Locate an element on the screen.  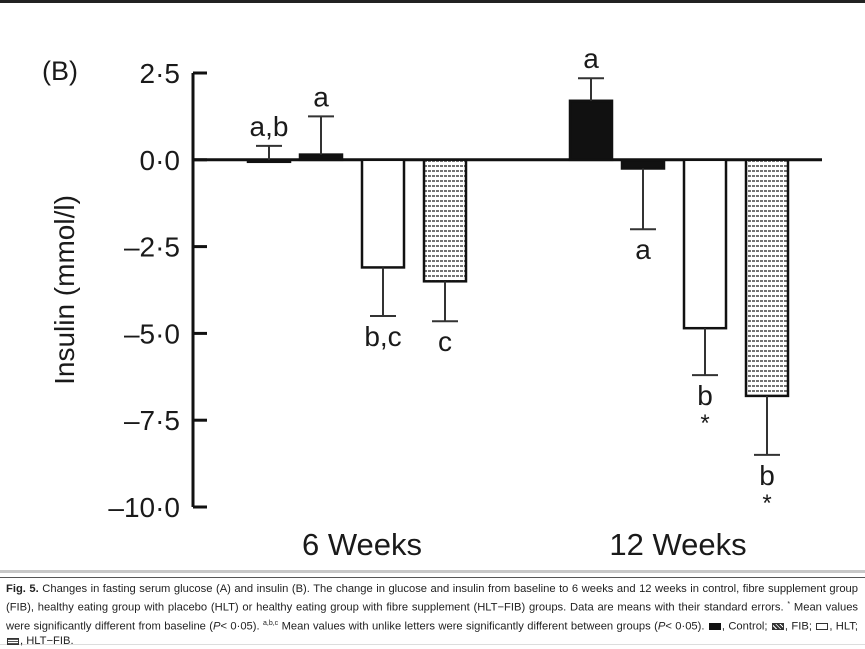
caption-text-3: < 0·05). is located at coordinates (241, 626).